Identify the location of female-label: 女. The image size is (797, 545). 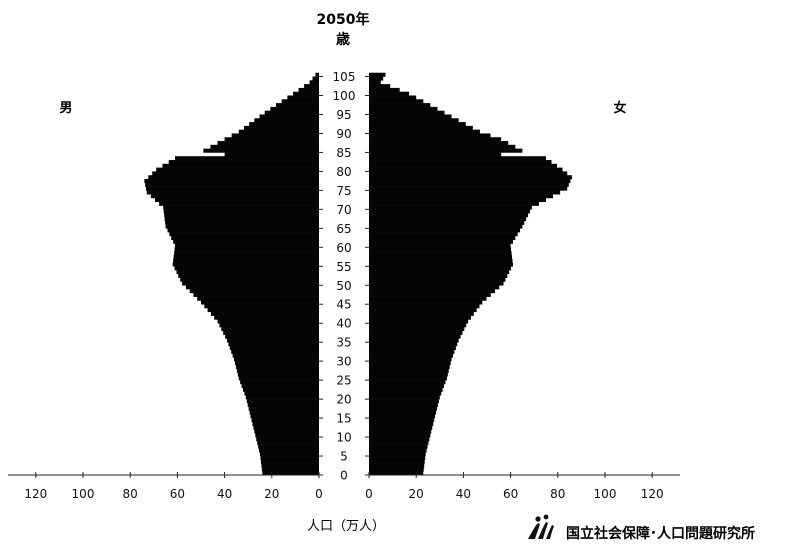
(619, 108).